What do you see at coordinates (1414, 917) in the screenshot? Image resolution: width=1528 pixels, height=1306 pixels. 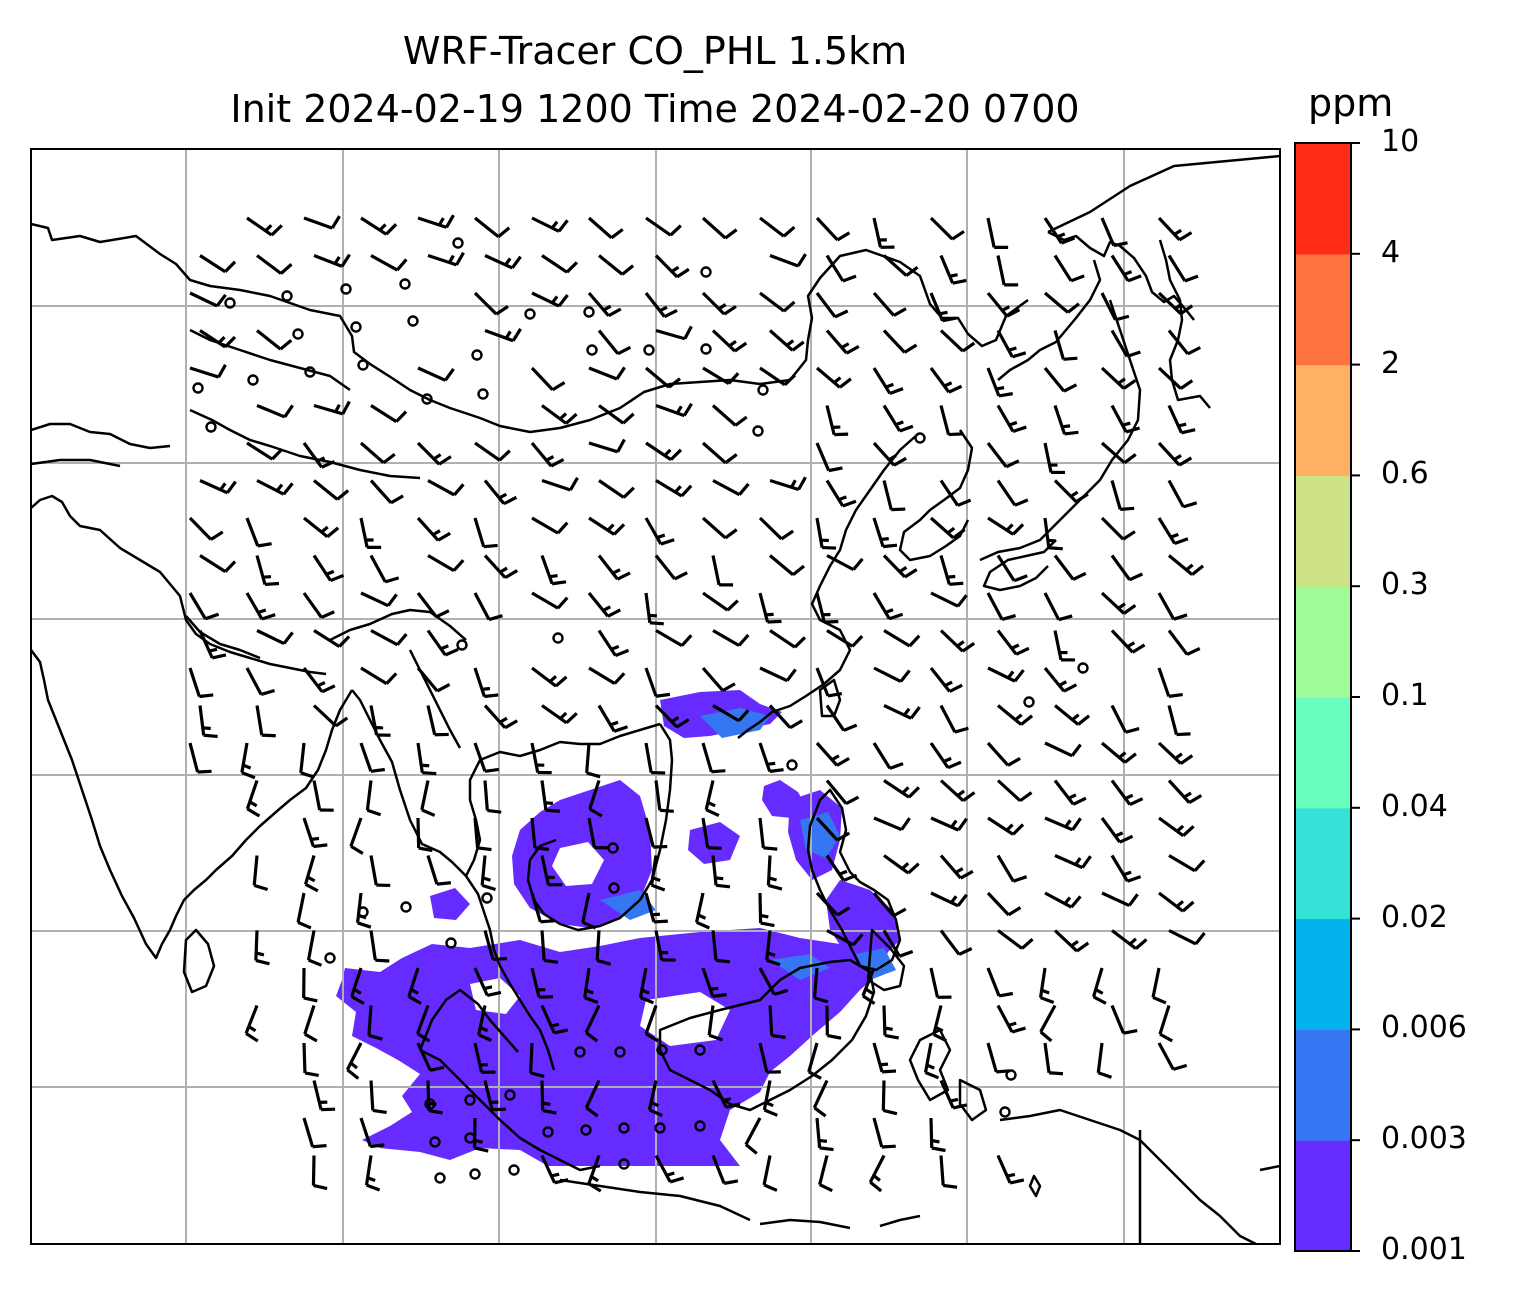 I see `colorbar-tick-label: 0.02` at bounding box center [1414, 917].